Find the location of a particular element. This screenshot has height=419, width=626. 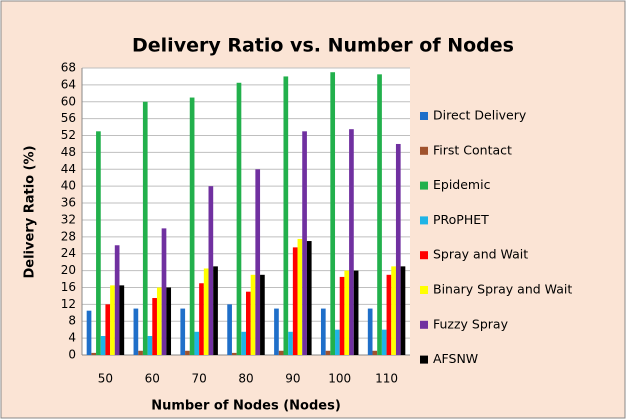

y-tick-label: 64 is located at coordinates (68, 84).